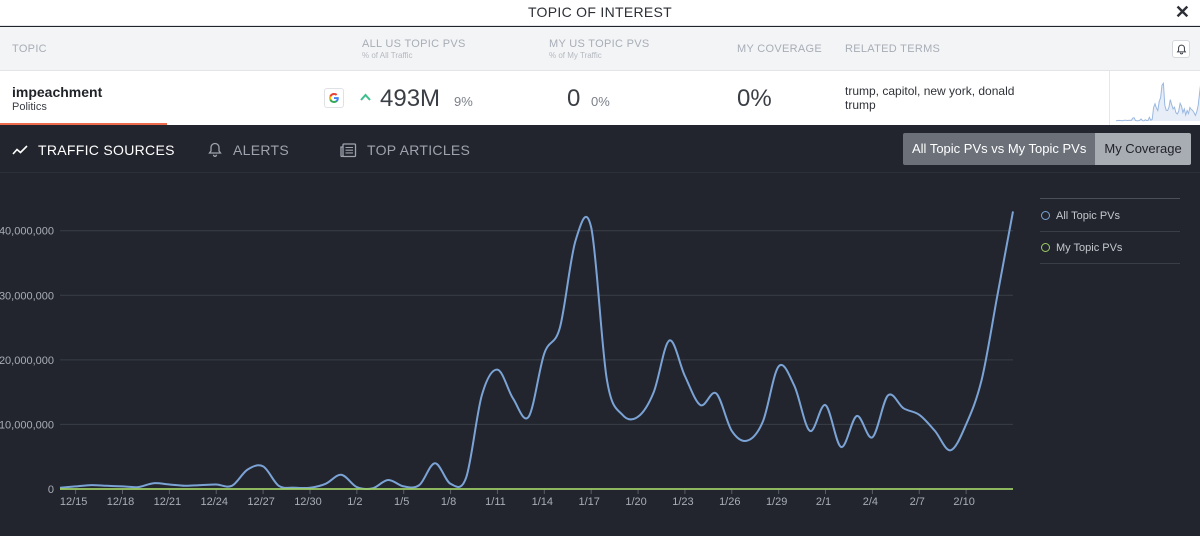 Image resolution: width=1200 pixels, height=536 pixels. Describe the element at coordinates (354, 502) in the screenshot. I see `x-tick-label: 1/2` at that location.